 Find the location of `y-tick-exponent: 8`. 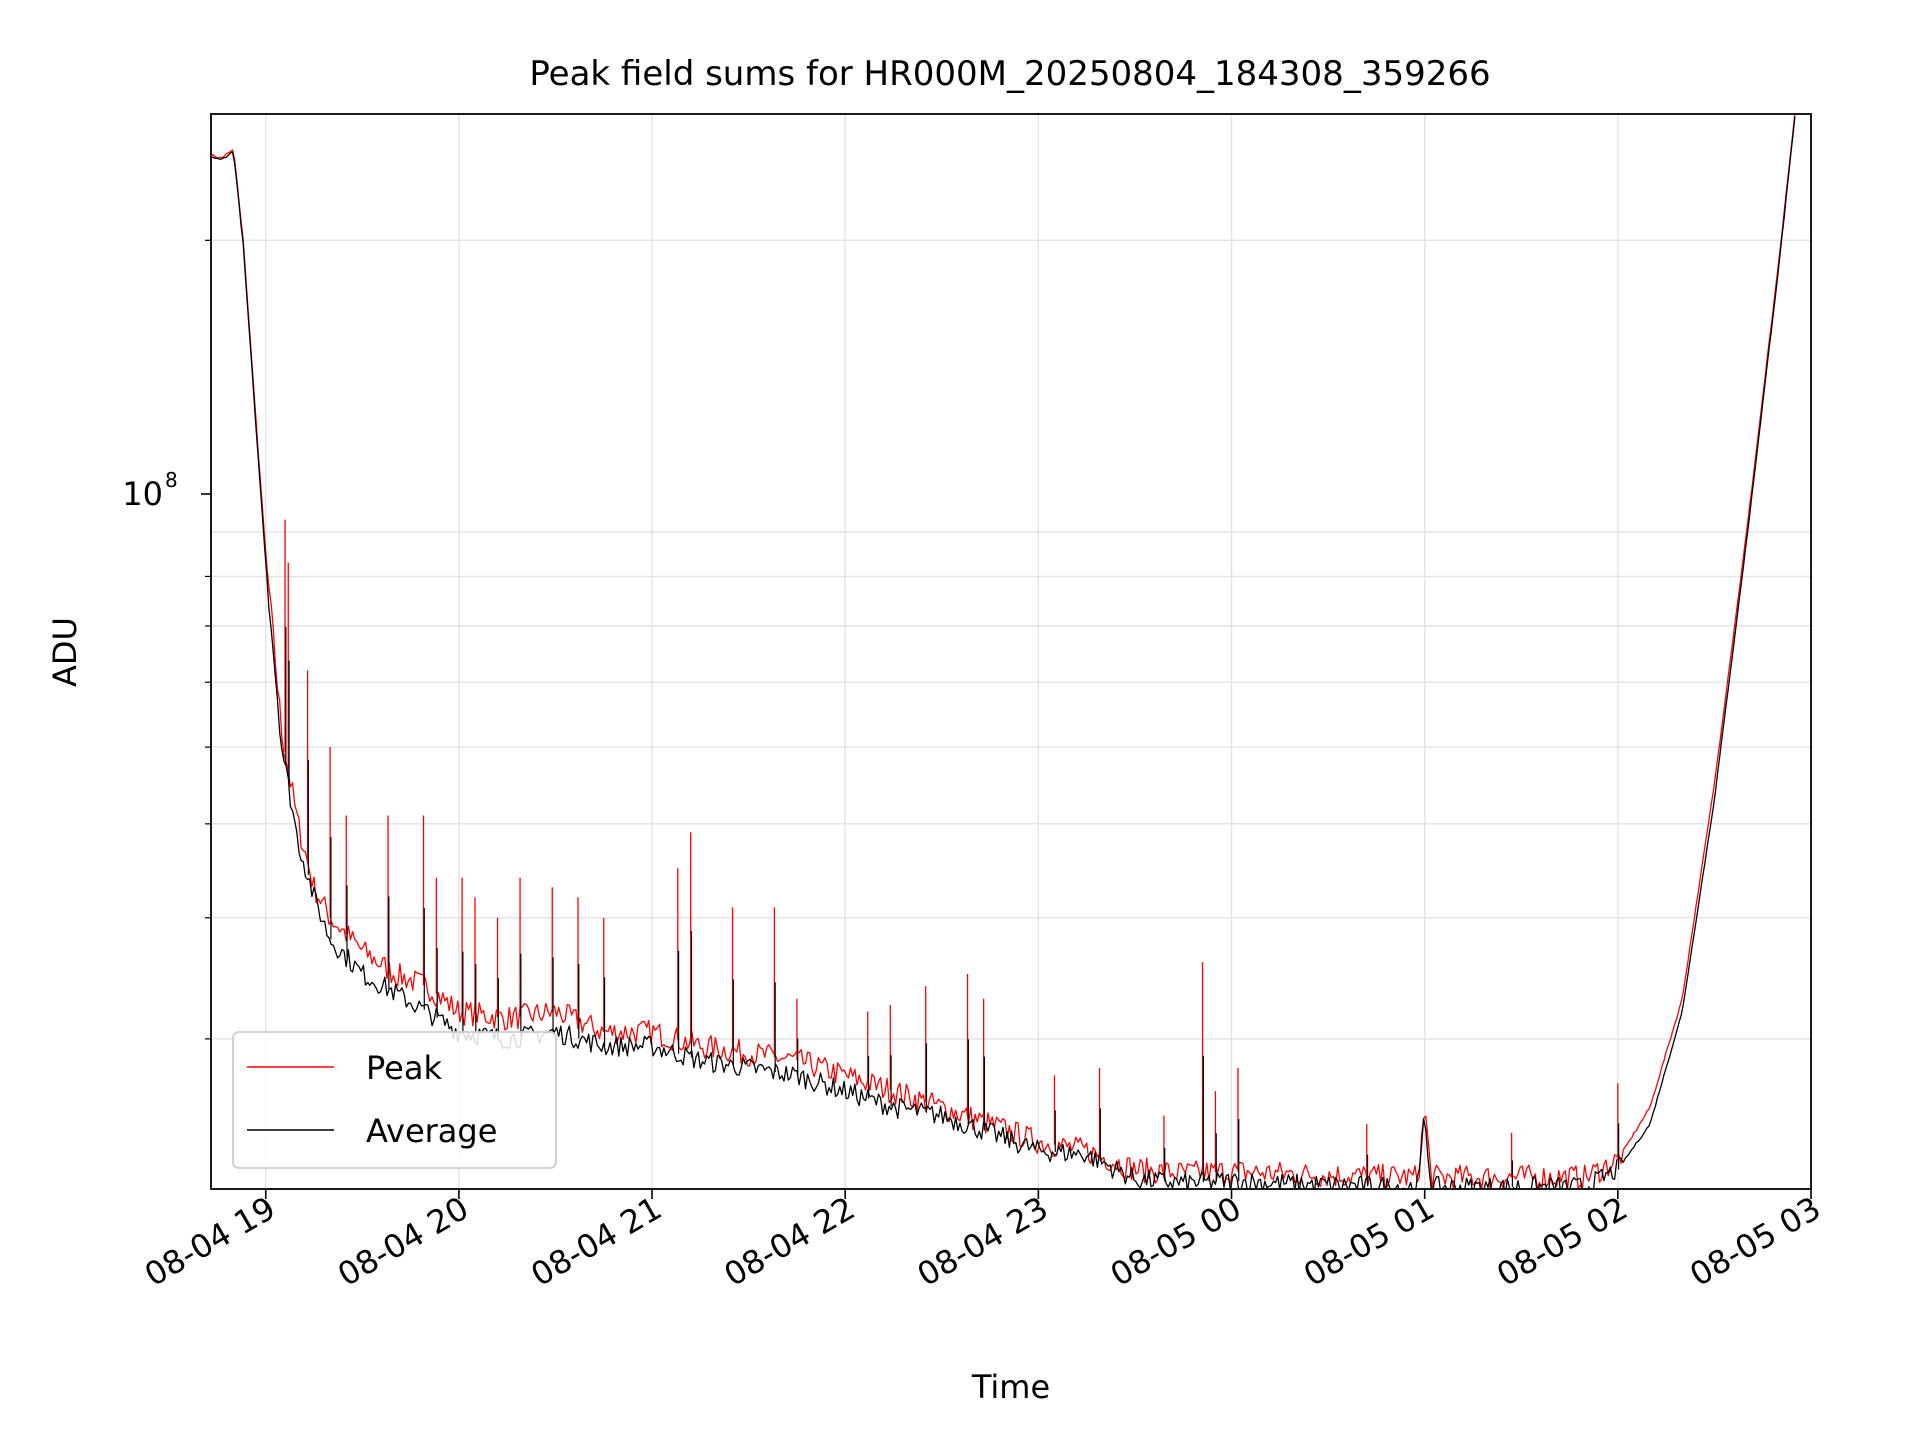

y-tick-exponent: 8 is located at coordinates (171, 480).